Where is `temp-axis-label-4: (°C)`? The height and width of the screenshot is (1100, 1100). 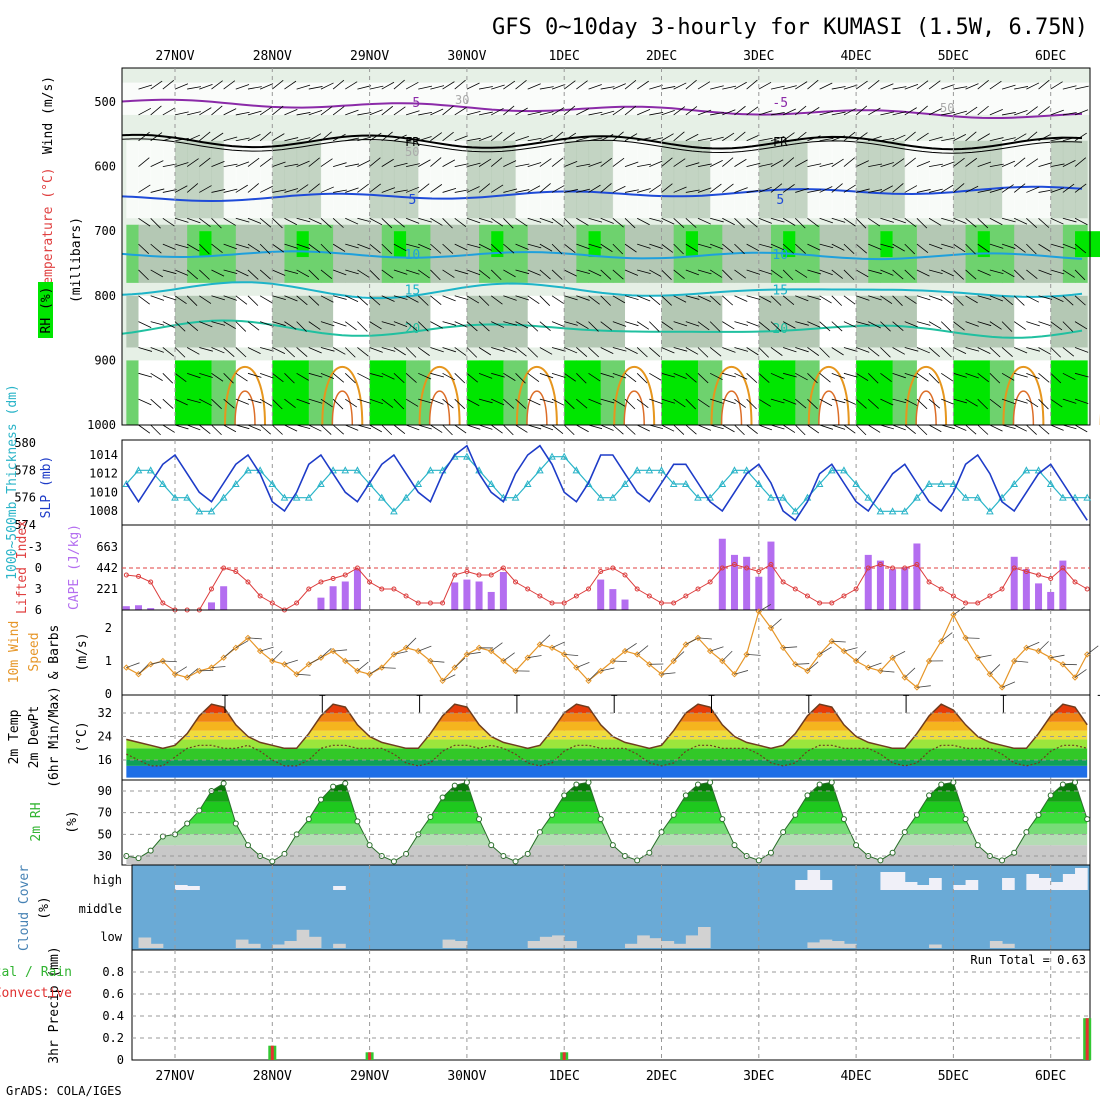 temp-axis-label-4: (°C) is located at coordinates (82, 736).